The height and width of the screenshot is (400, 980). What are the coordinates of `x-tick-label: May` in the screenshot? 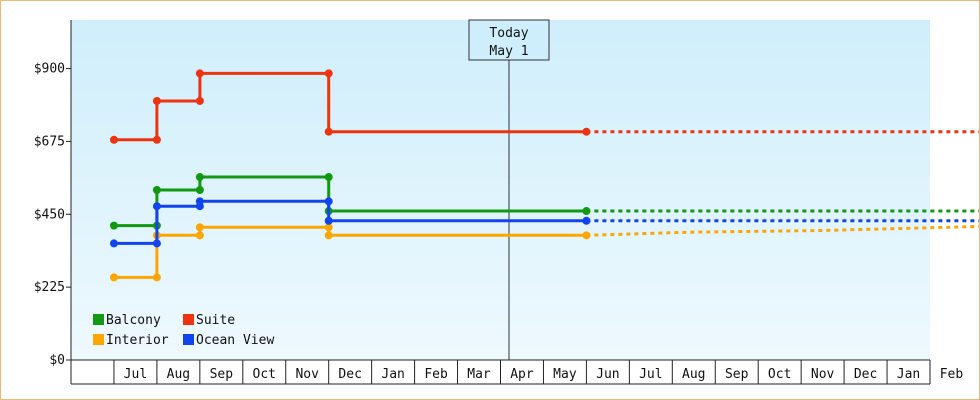 It's located at (565, 374).